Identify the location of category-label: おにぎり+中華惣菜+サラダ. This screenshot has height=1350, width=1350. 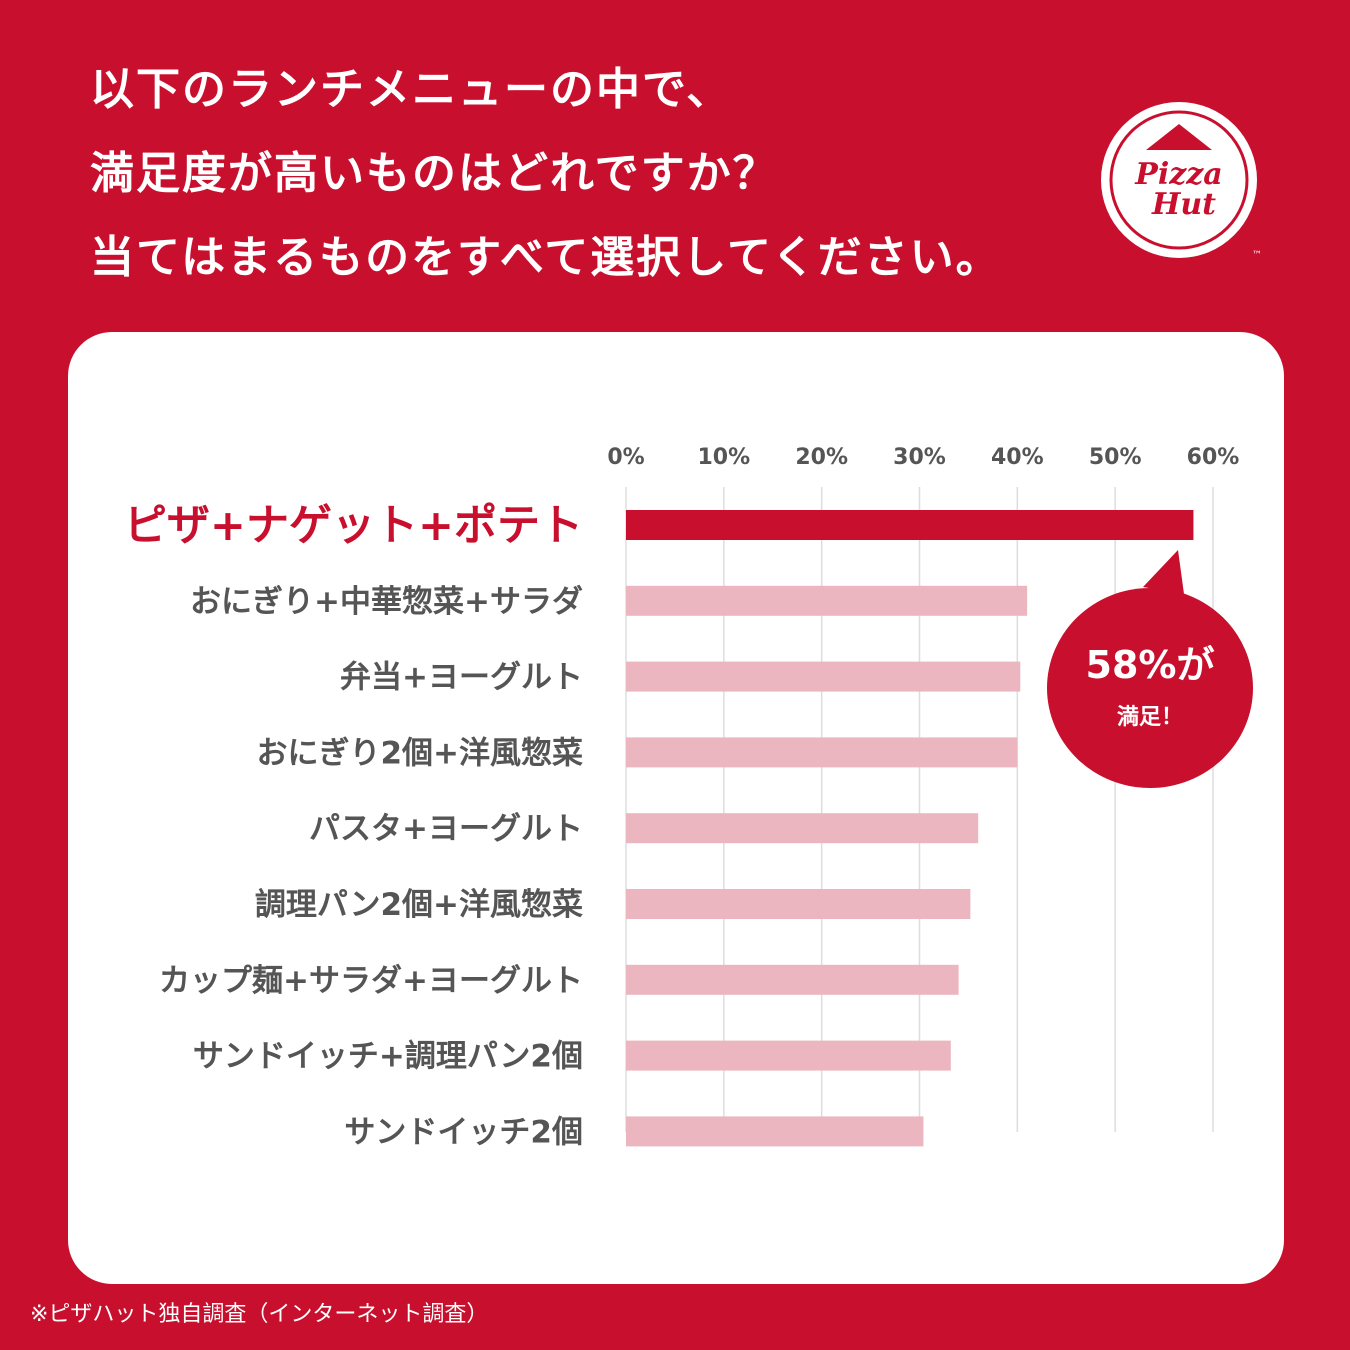
(386, 602).